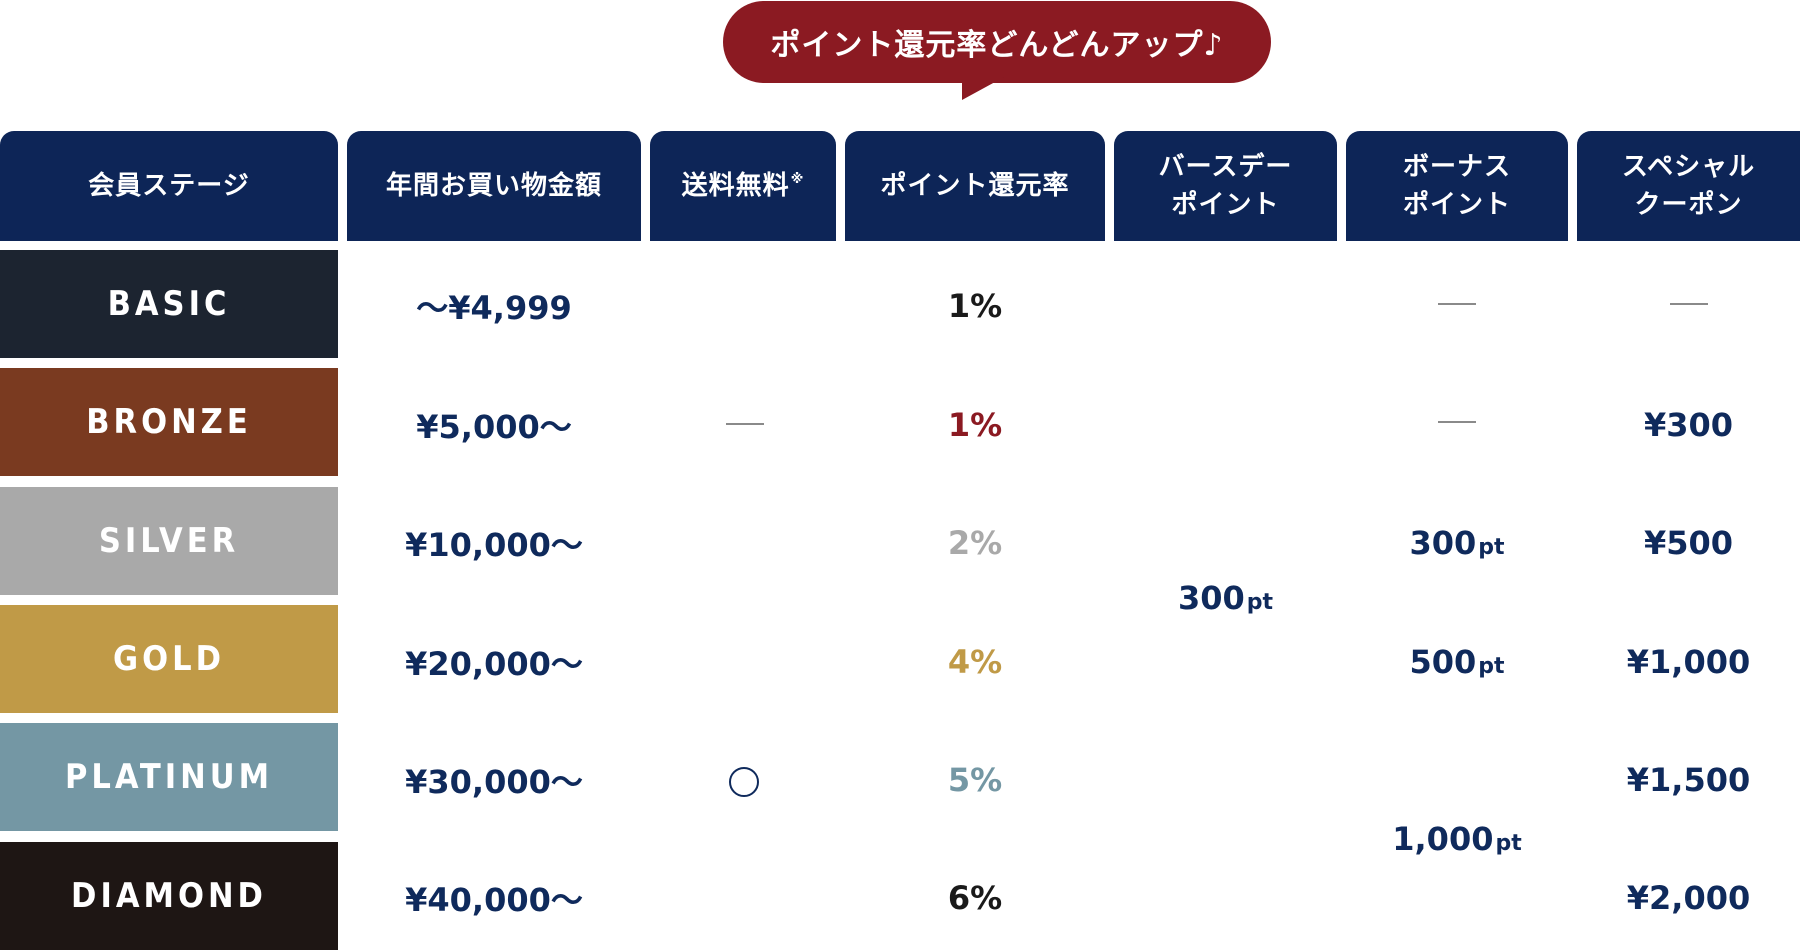 This screenshot has width=1800, height=952. What do you see at coordinates (1688, 167) in the screenshot?
I see `header-coupon-line1: スペシャル` at bounding box center [1688, 167].